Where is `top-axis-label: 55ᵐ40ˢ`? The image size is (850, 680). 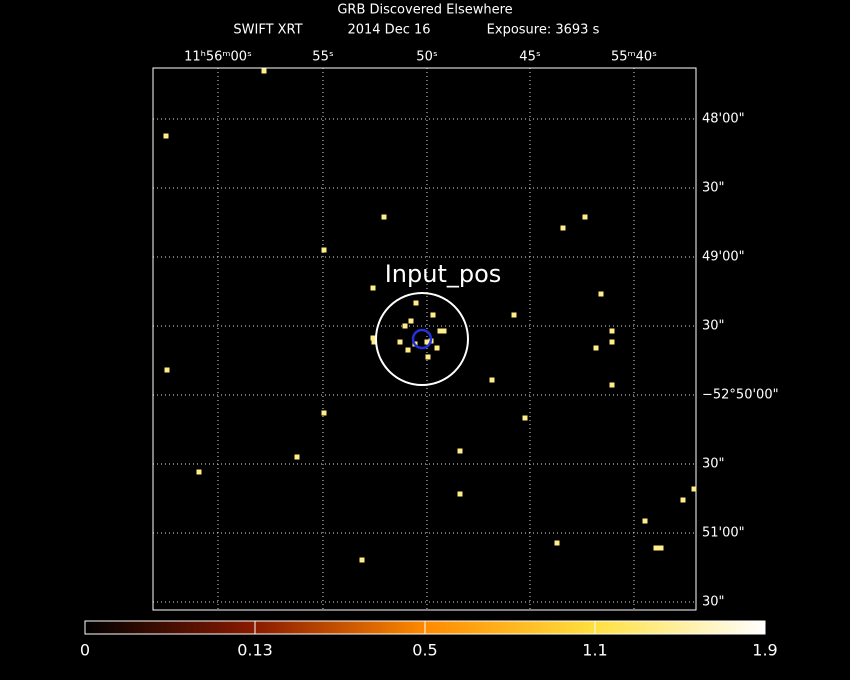 top-axis-label: 55ᵐ40ˢ is located at coordinates (634, 57).